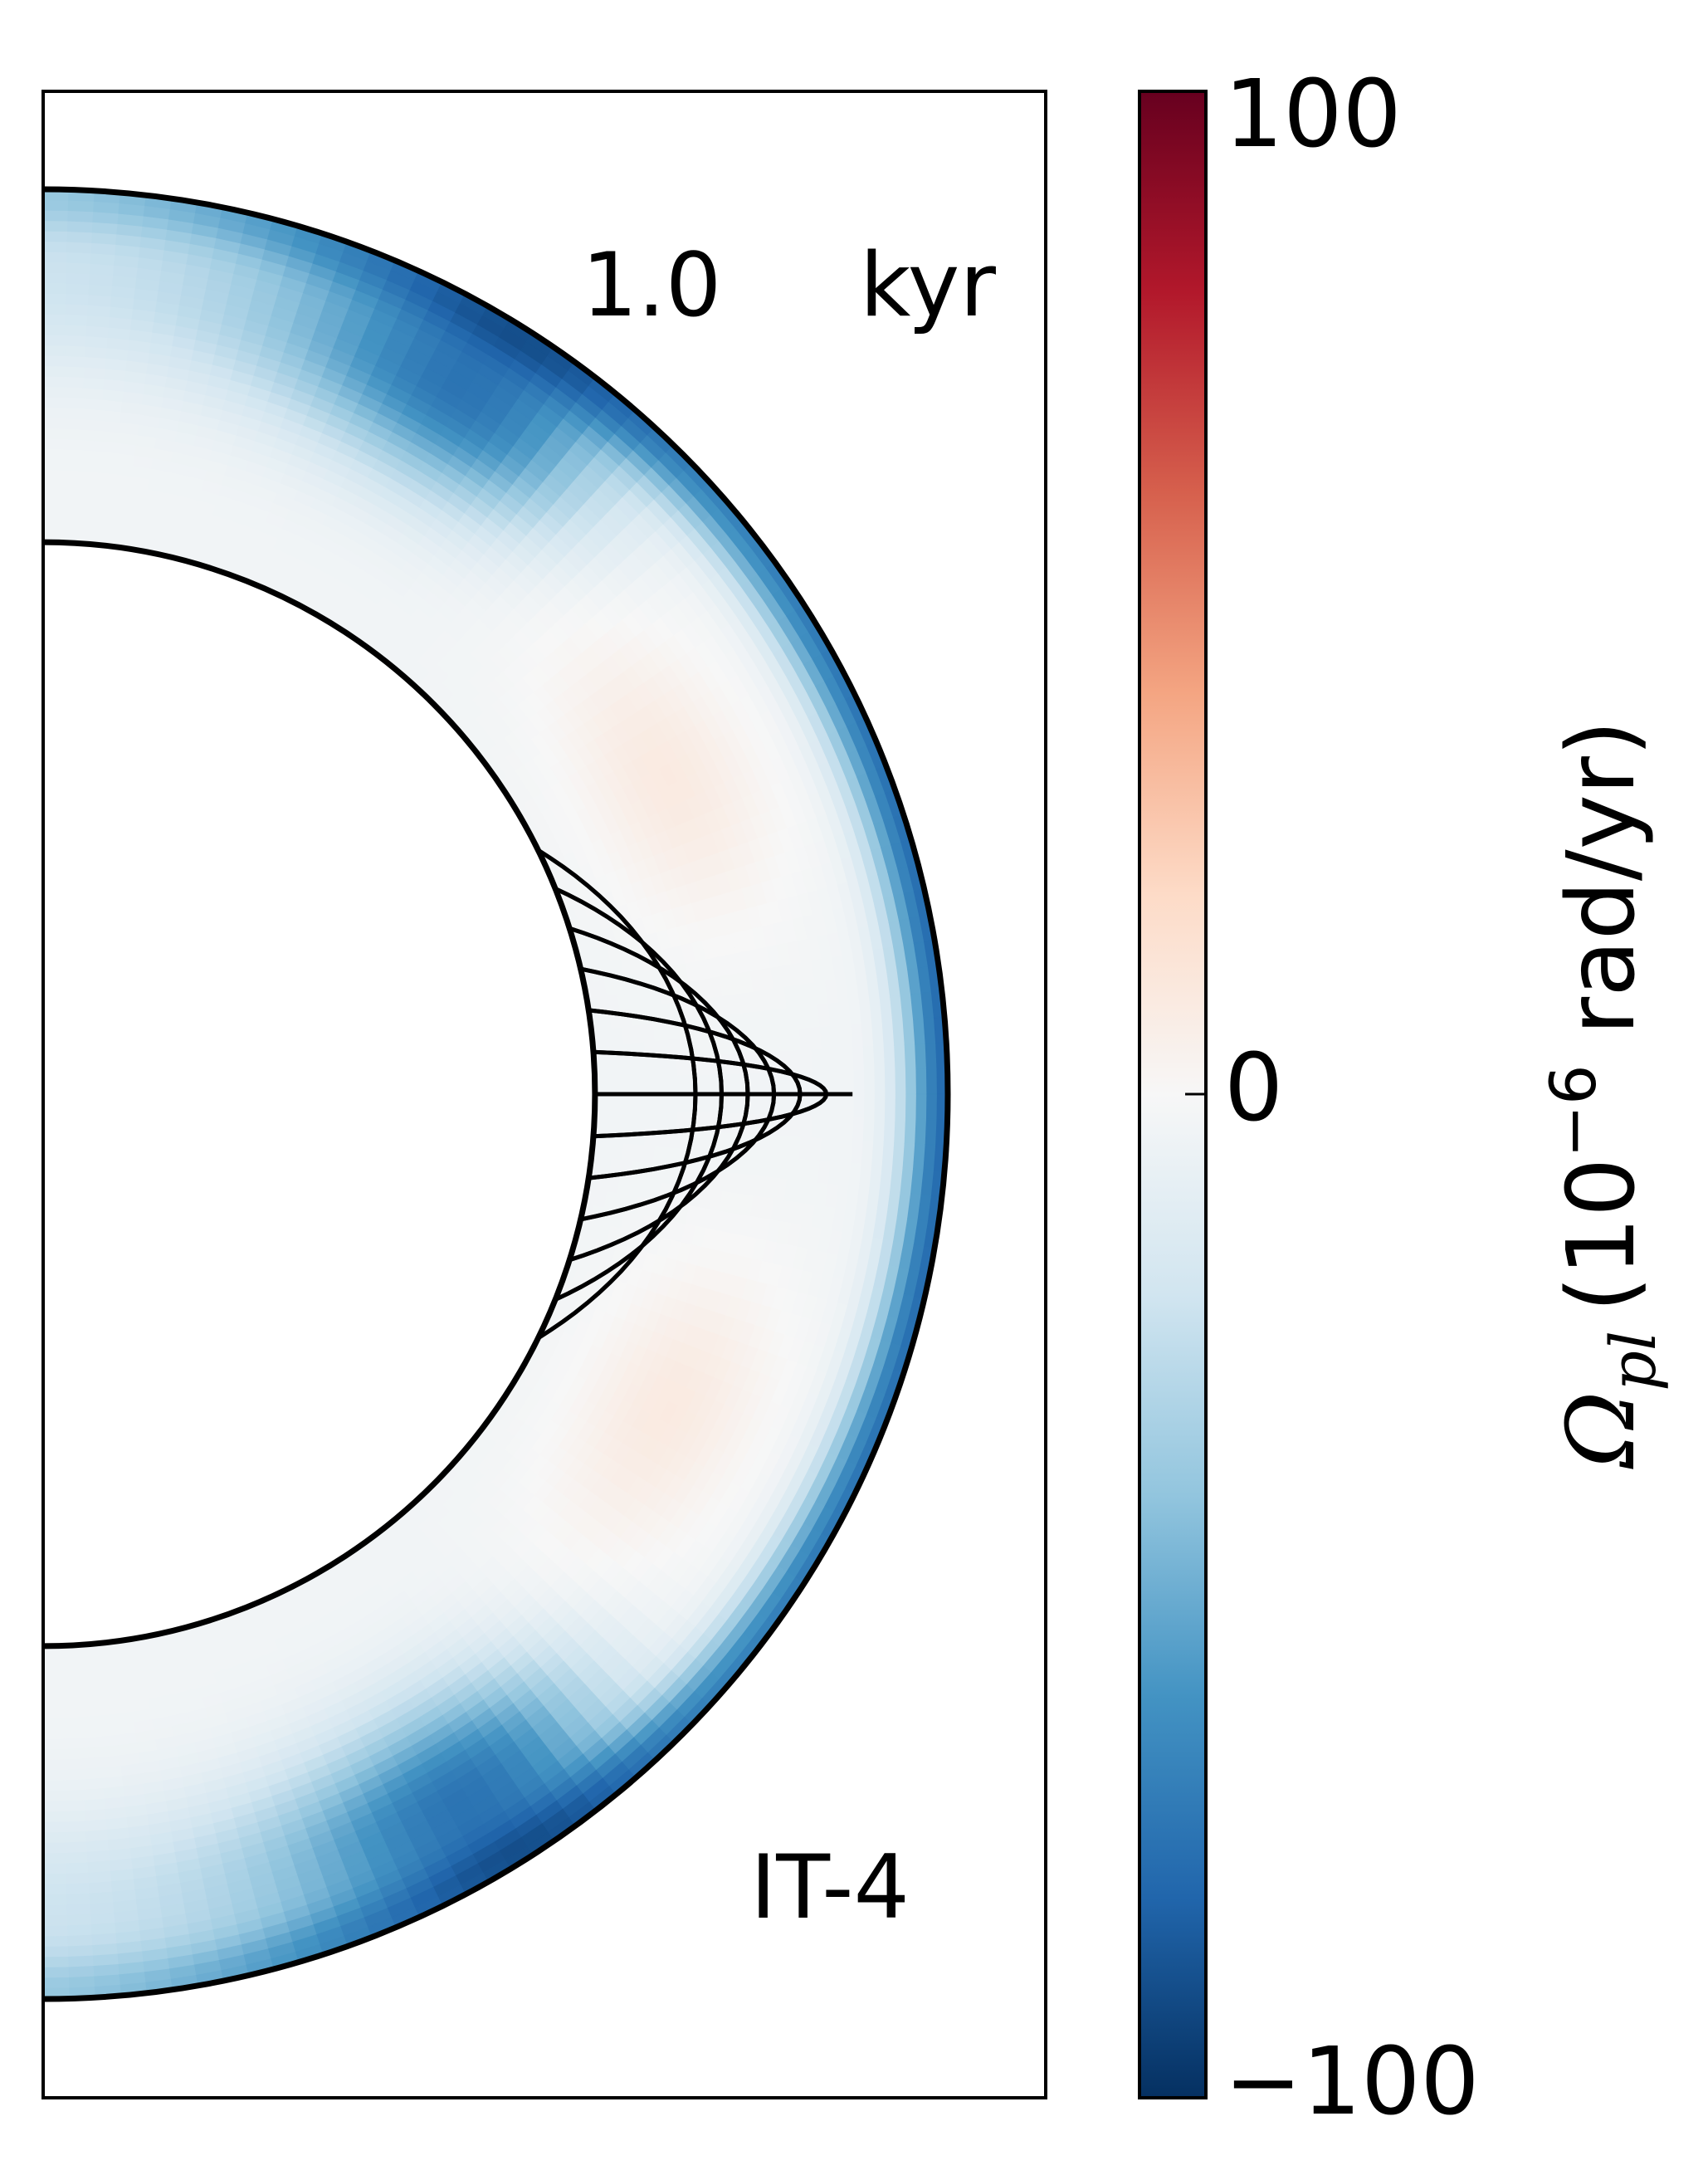 Image resolution: width=1708 pixels, height=2175 pixels. Describe the element at coordinates (1352, 2082) in the screenshot. I see `colorbar-tick-label-min: −100` at that location.